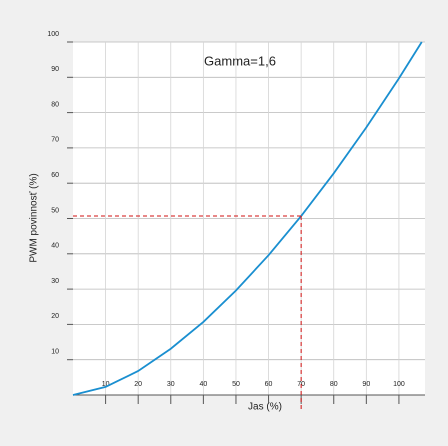 The width and height of the screenshot is (448, 446). What do you see at coordinates (55, 352) in the screenshot?
I see `y-tick-label: 10` at bounding box center [55, 352].